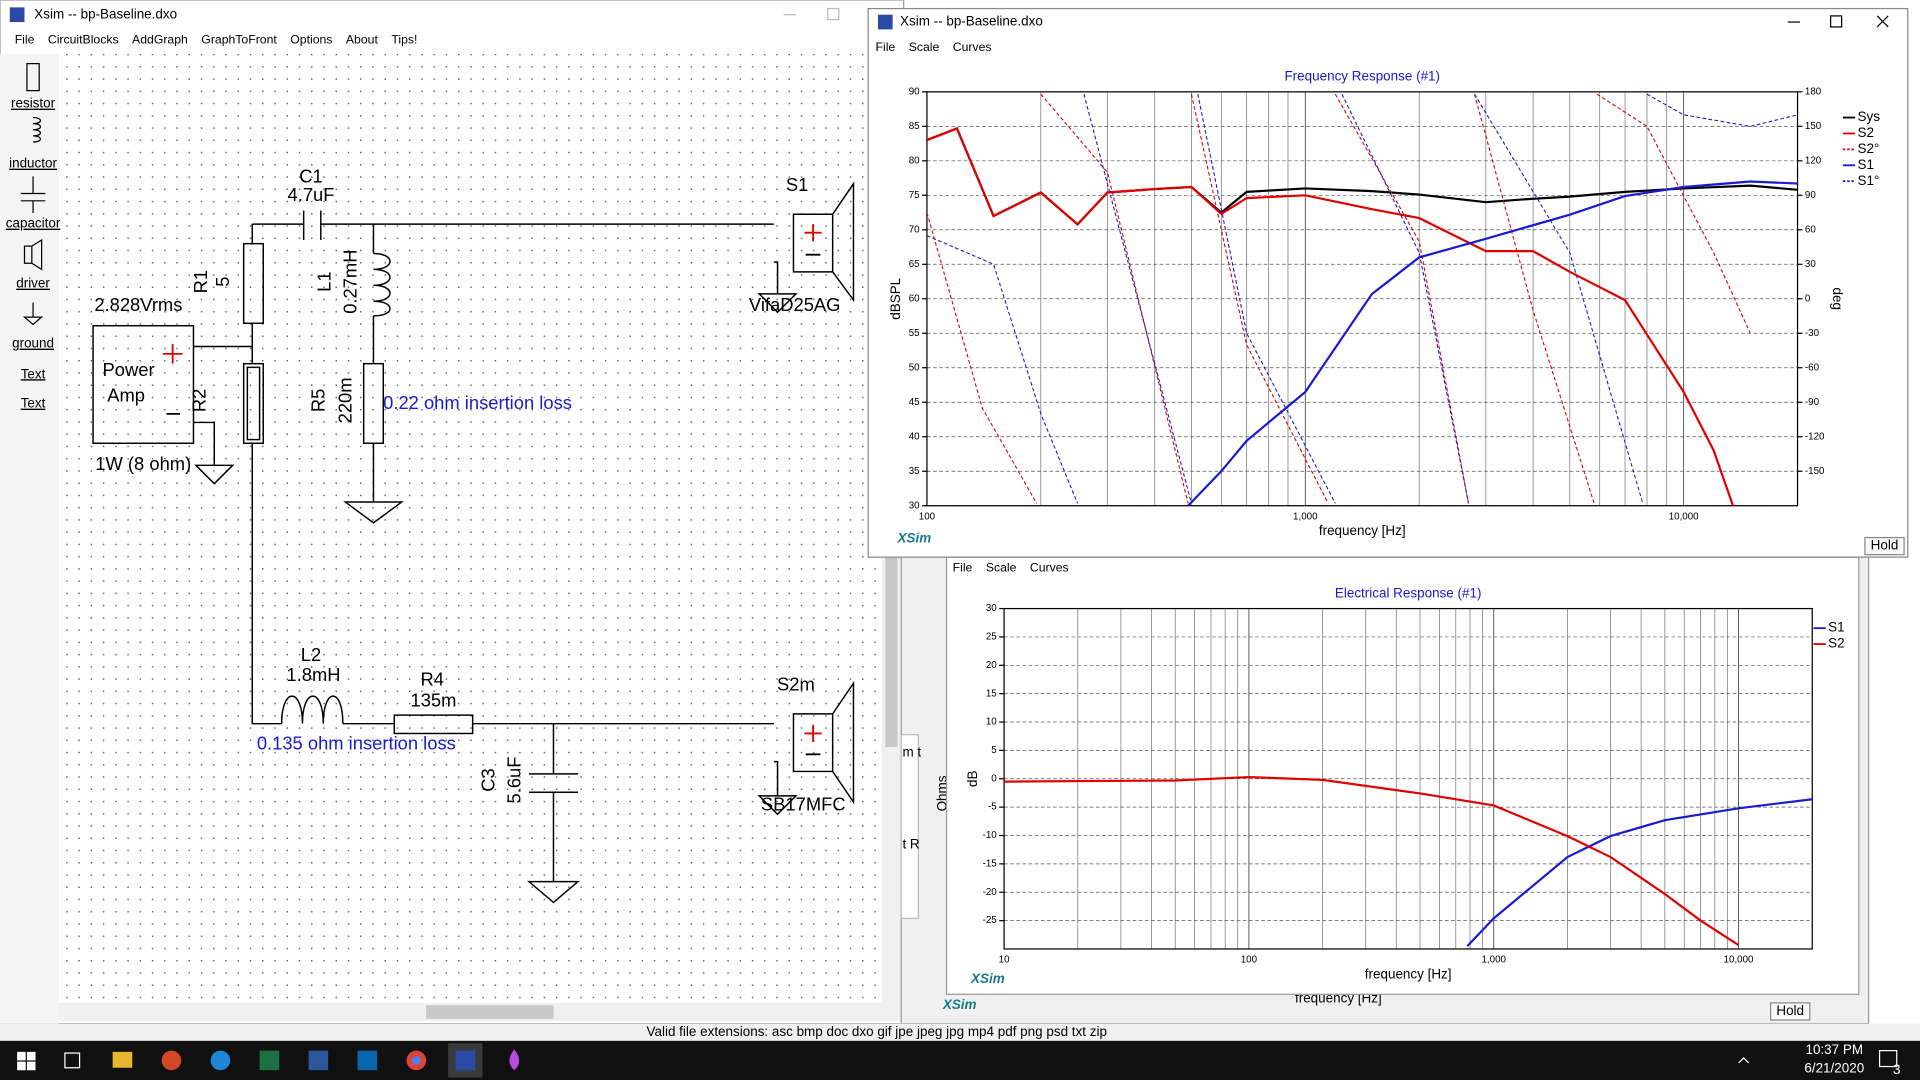 The image size is (1920, 1080). I want to click on label: 5, so click(222, 282).